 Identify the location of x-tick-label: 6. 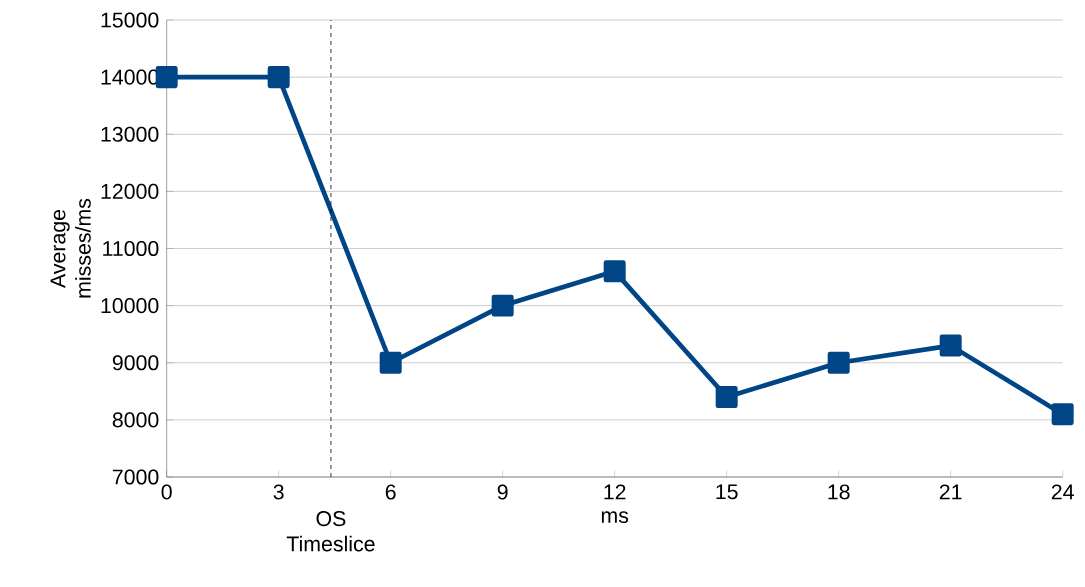
(390, 492).